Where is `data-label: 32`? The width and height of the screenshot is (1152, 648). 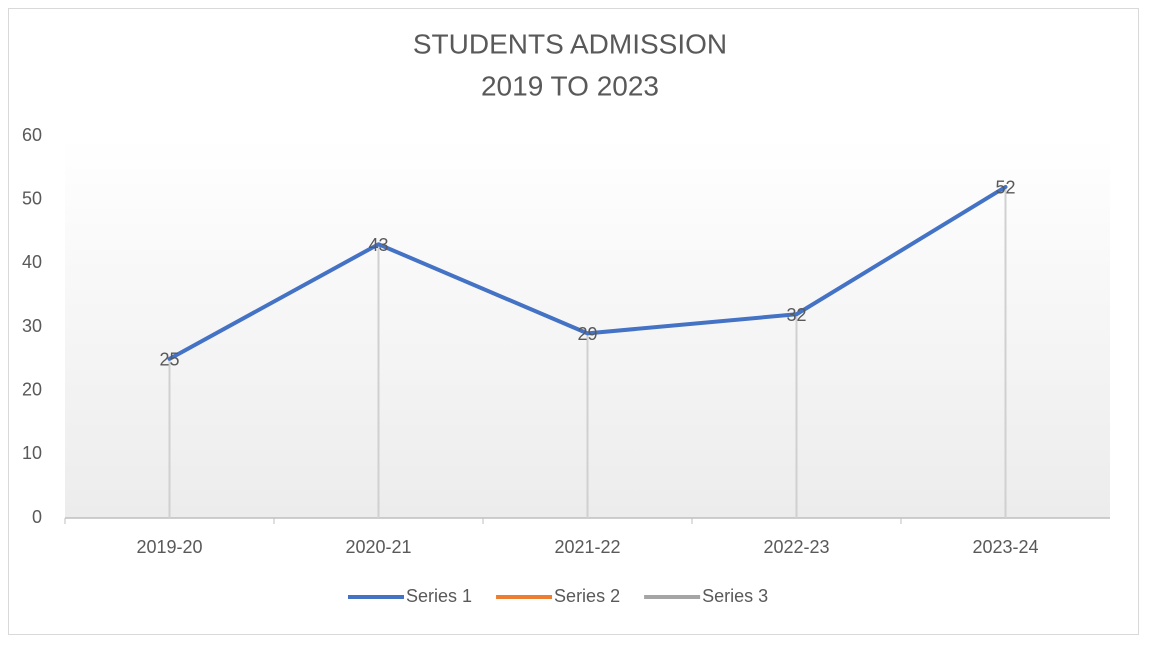
data-label: 32 is located at coordinates (796, 315).